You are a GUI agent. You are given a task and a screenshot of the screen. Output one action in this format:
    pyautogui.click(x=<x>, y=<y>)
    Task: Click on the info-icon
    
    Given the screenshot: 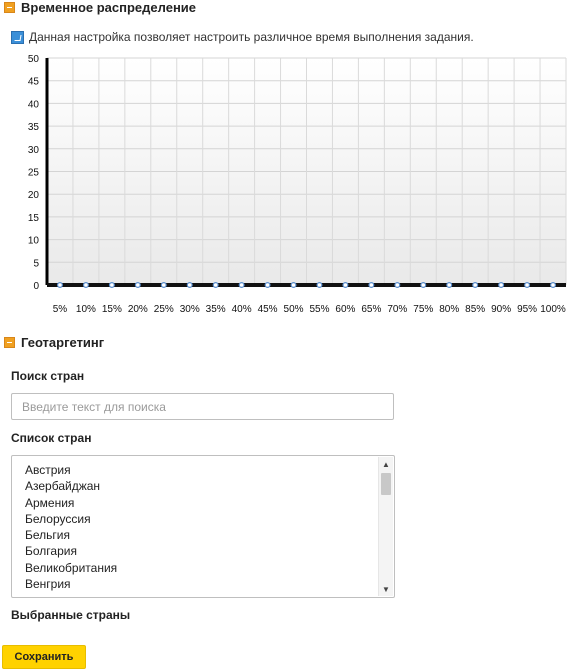 What is the action you would take?
    pyautogui.click(x=17, y=37)
    